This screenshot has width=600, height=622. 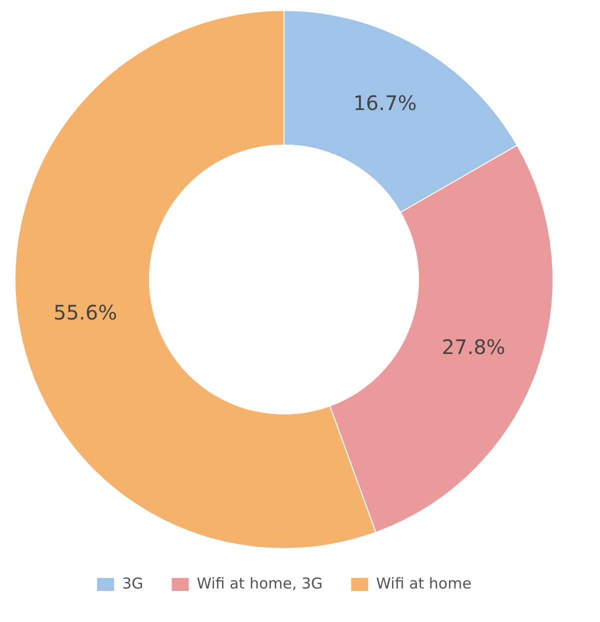 What do you see at coordinates (385, 103) in the screenshot?
I see `data-label: 16.7%` at bounding box center [385, 103].